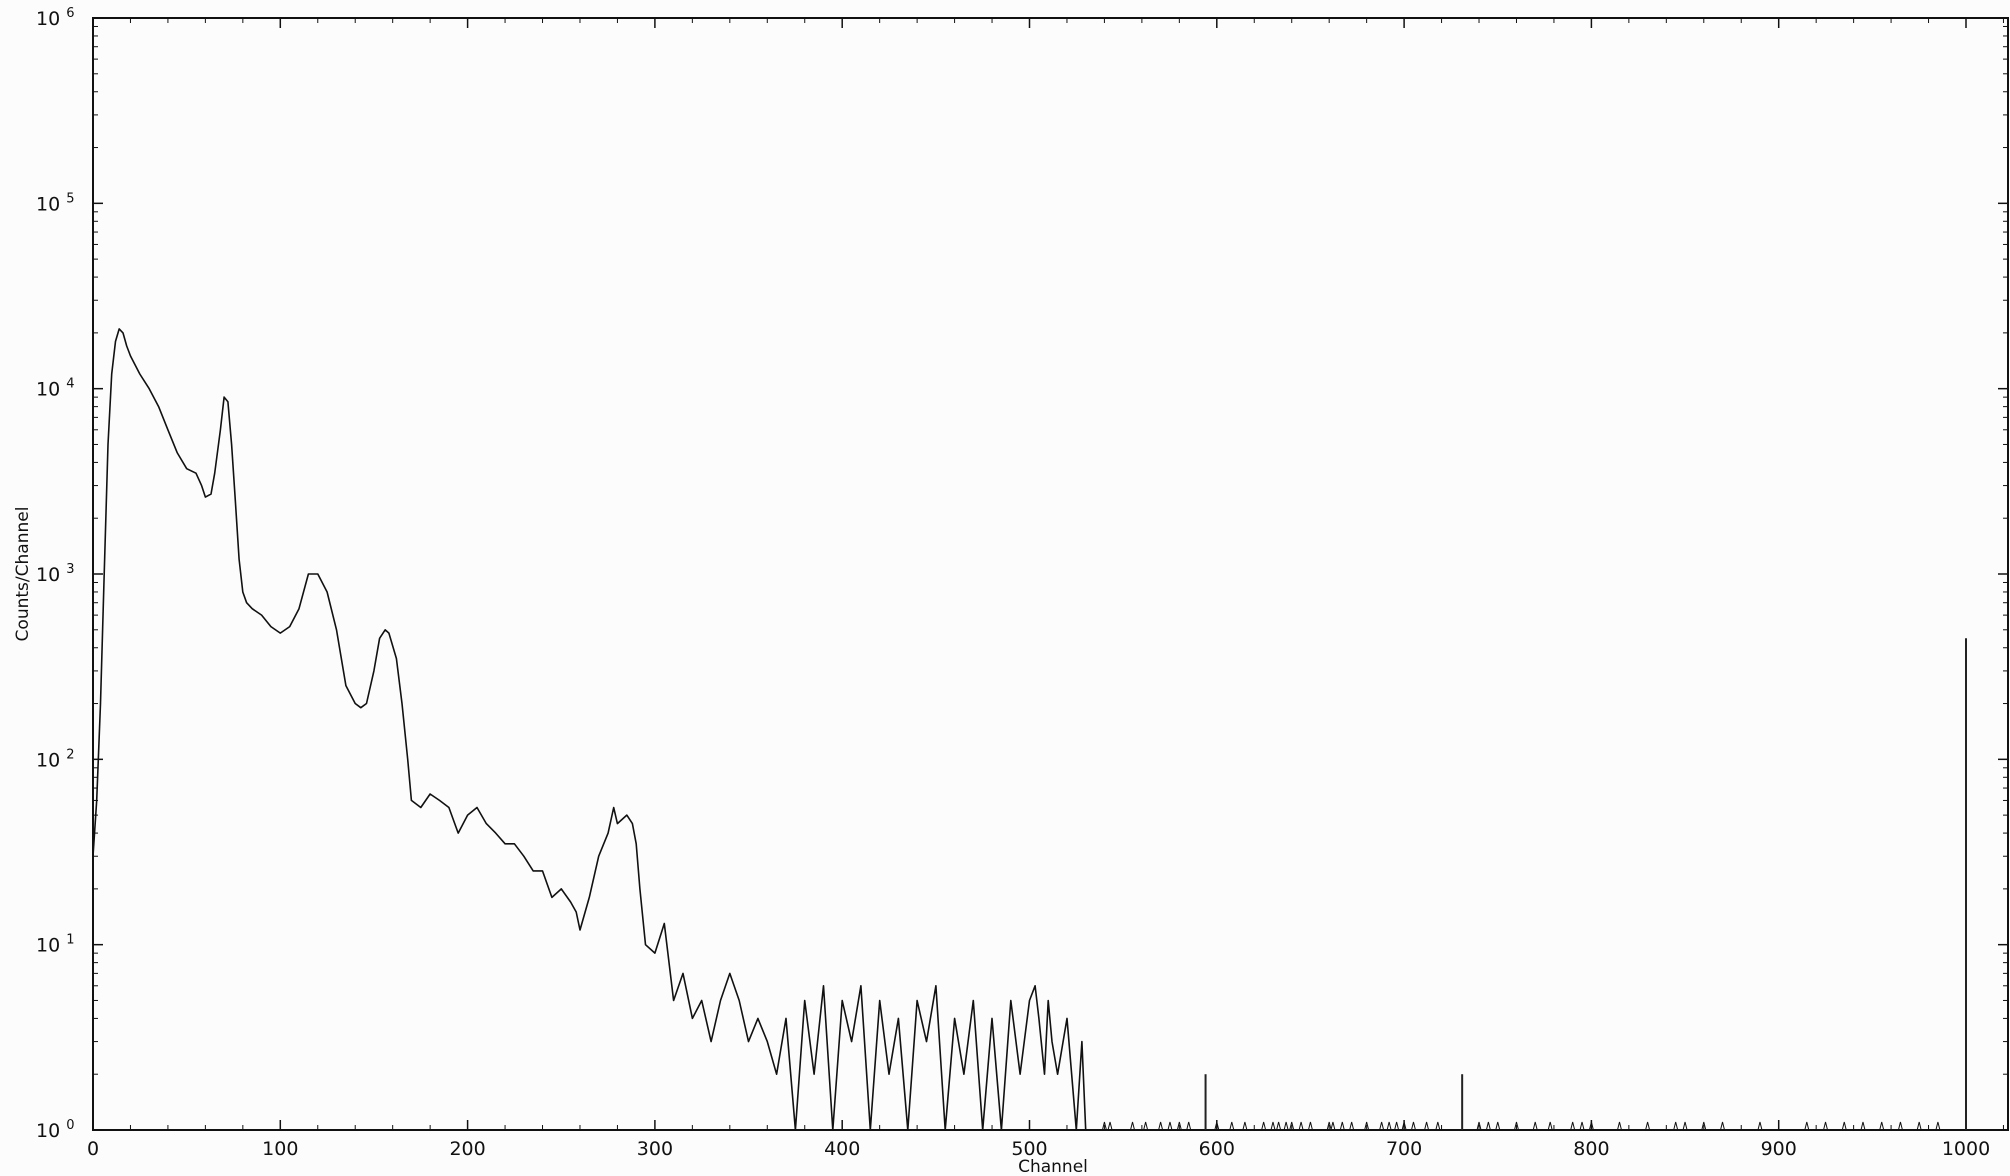 The image size is (2010, 1176). What do you see at coordinates (93, 1149) in the screenshot?
I see `x-tick-label: 0` at bounding box center [93, 1149].